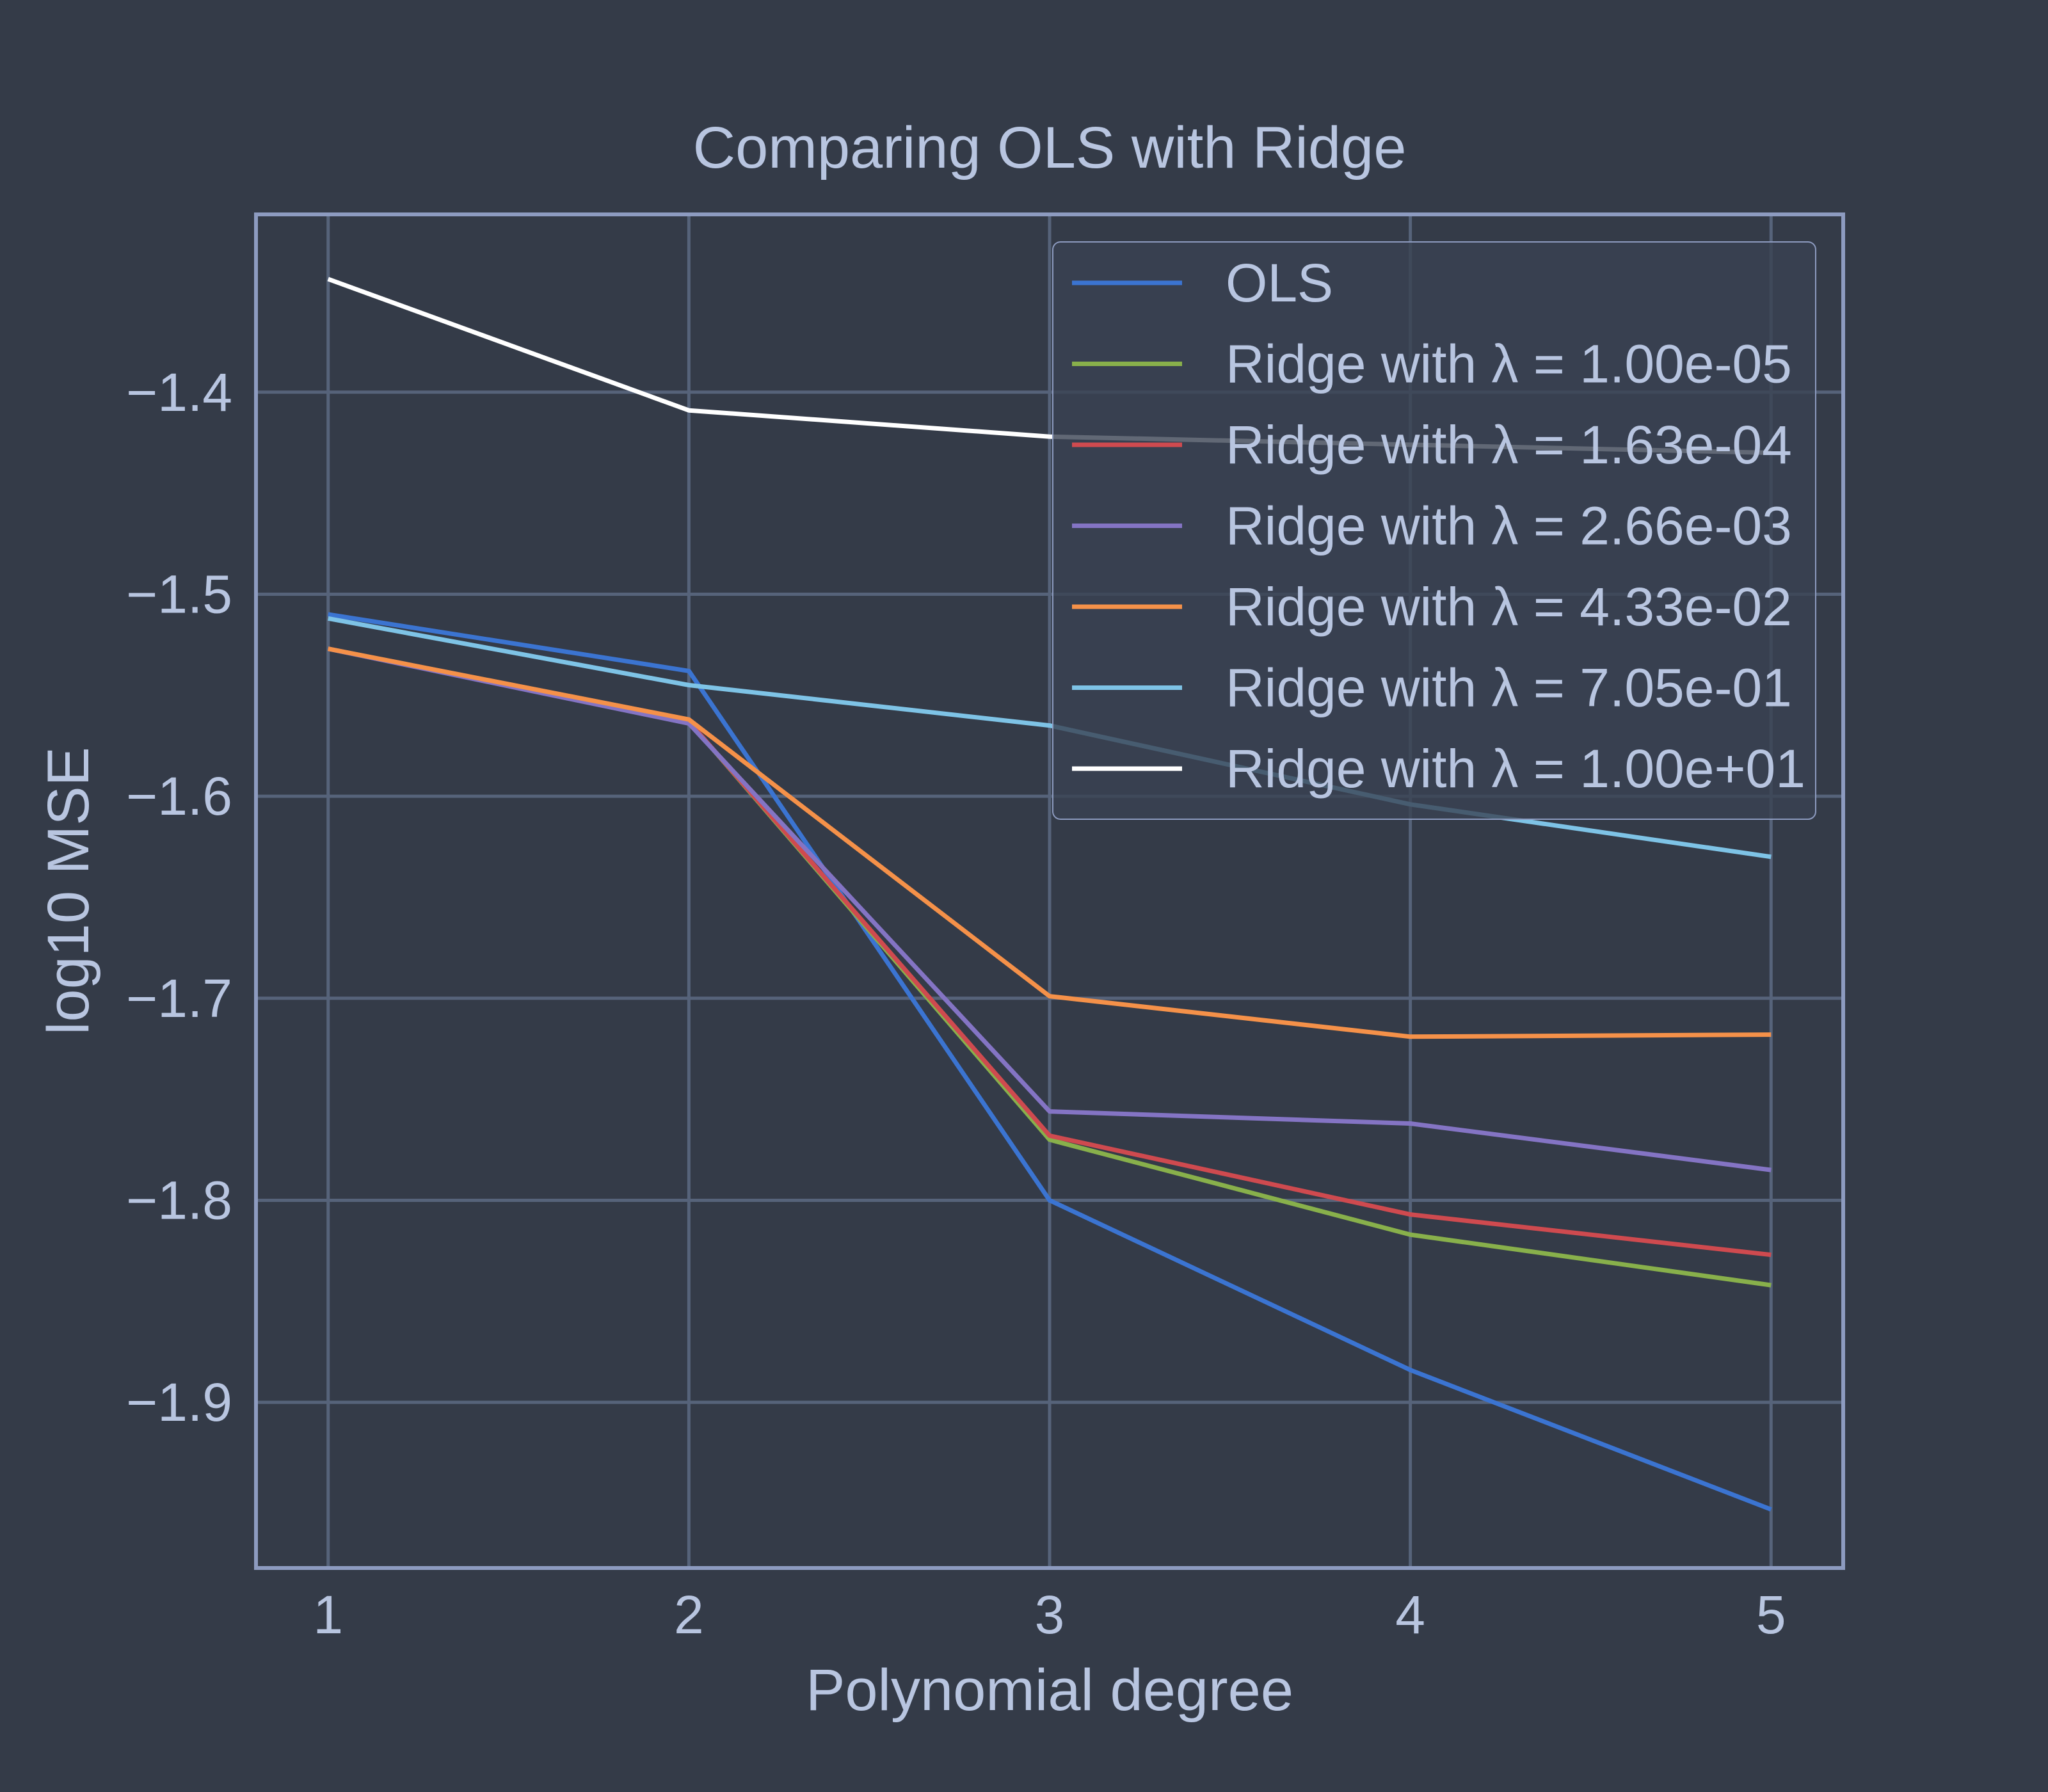 This screenshot has height=1792, width=2048. I want to click on legend-label: Ridge with λ = 1.63e-04, so click(1509, 445).